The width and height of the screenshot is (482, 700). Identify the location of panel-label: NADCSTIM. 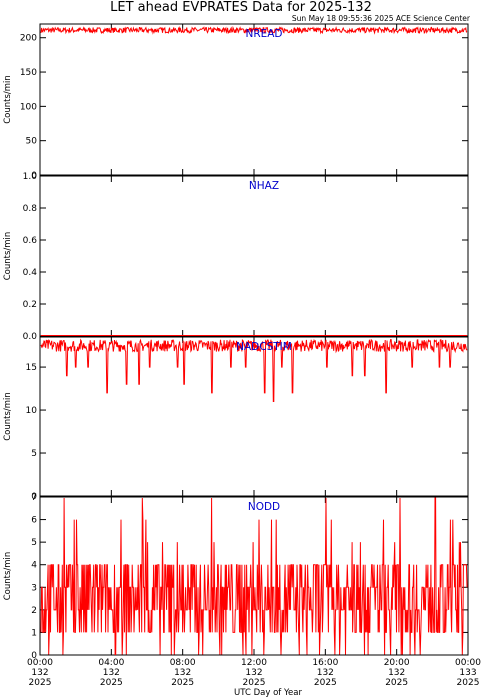
(264, 347).